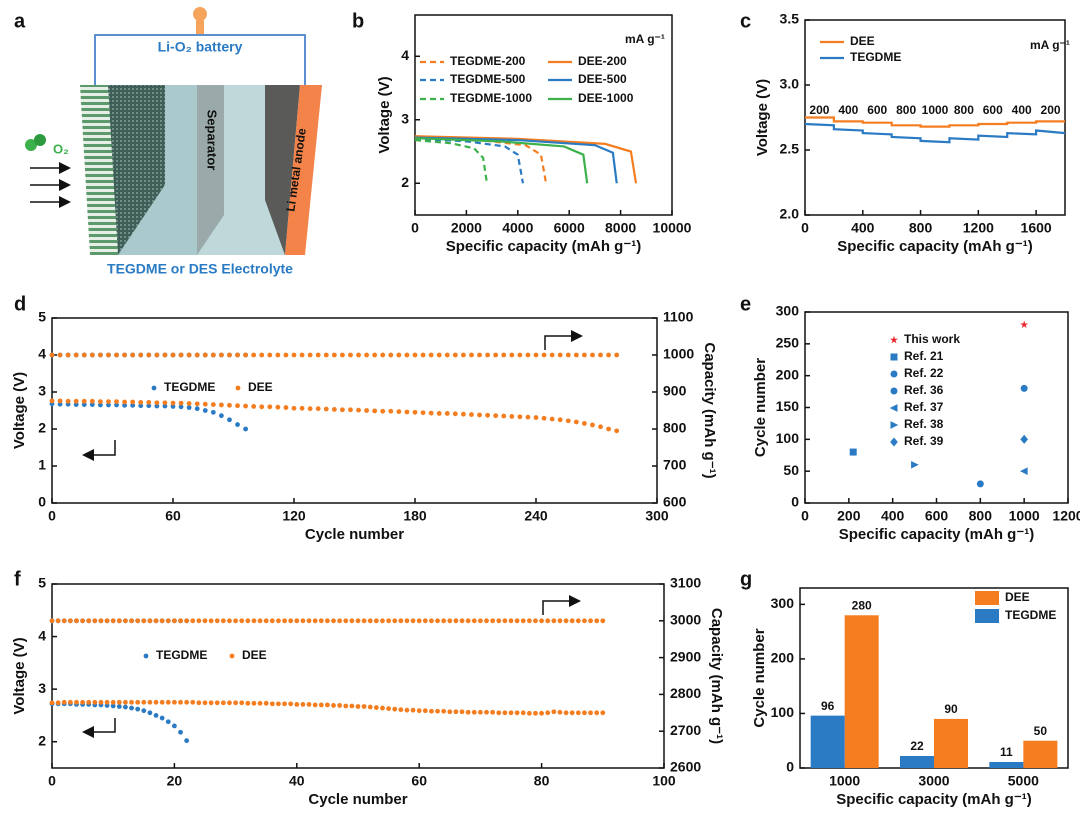  What do you see at coordinates (936, 534) in the screenshot?
I see `x-axis-label: Specific capacity (mAh g⁻¹)` at bounding box center [936, 534].